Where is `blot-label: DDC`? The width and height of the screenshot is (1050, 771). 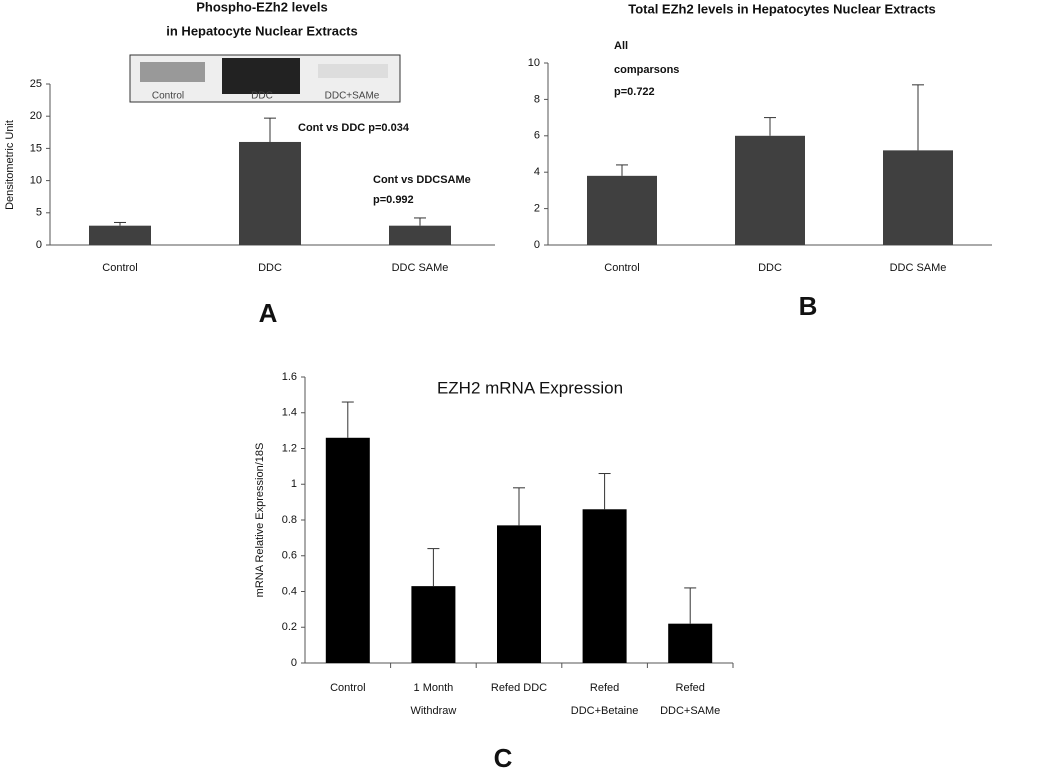
blot-label: DDC is located at coordinates (262, 96).